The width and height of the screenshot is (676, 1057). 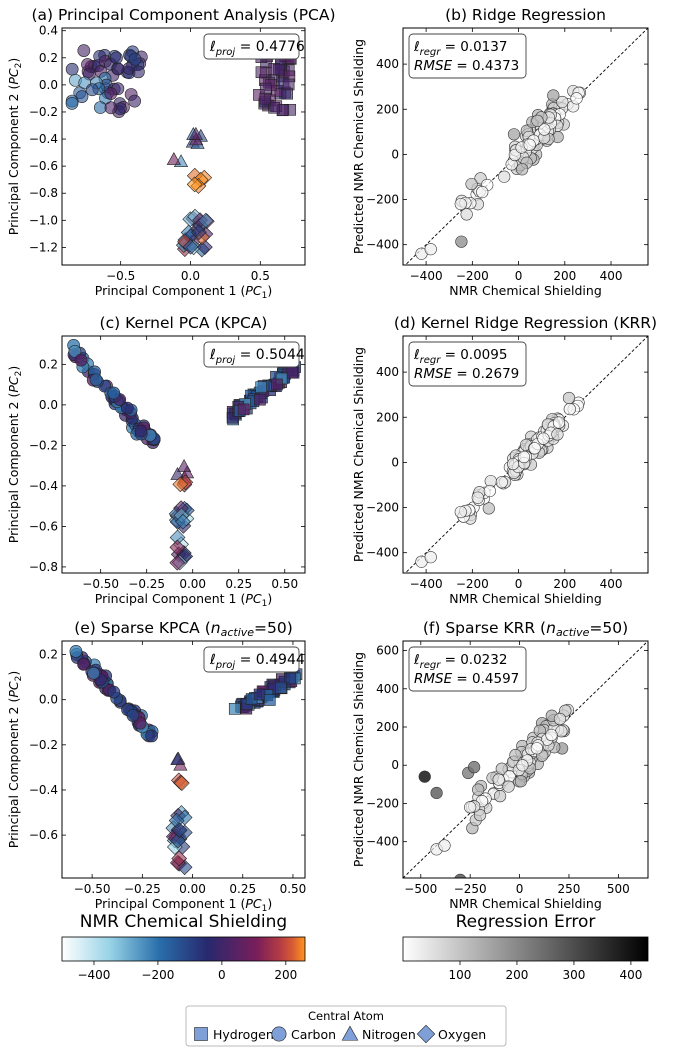 What do you see at coordinates (382, 245) in the screenshot?
I see `y-tick-label: −400` at bounding box center [382, 245].